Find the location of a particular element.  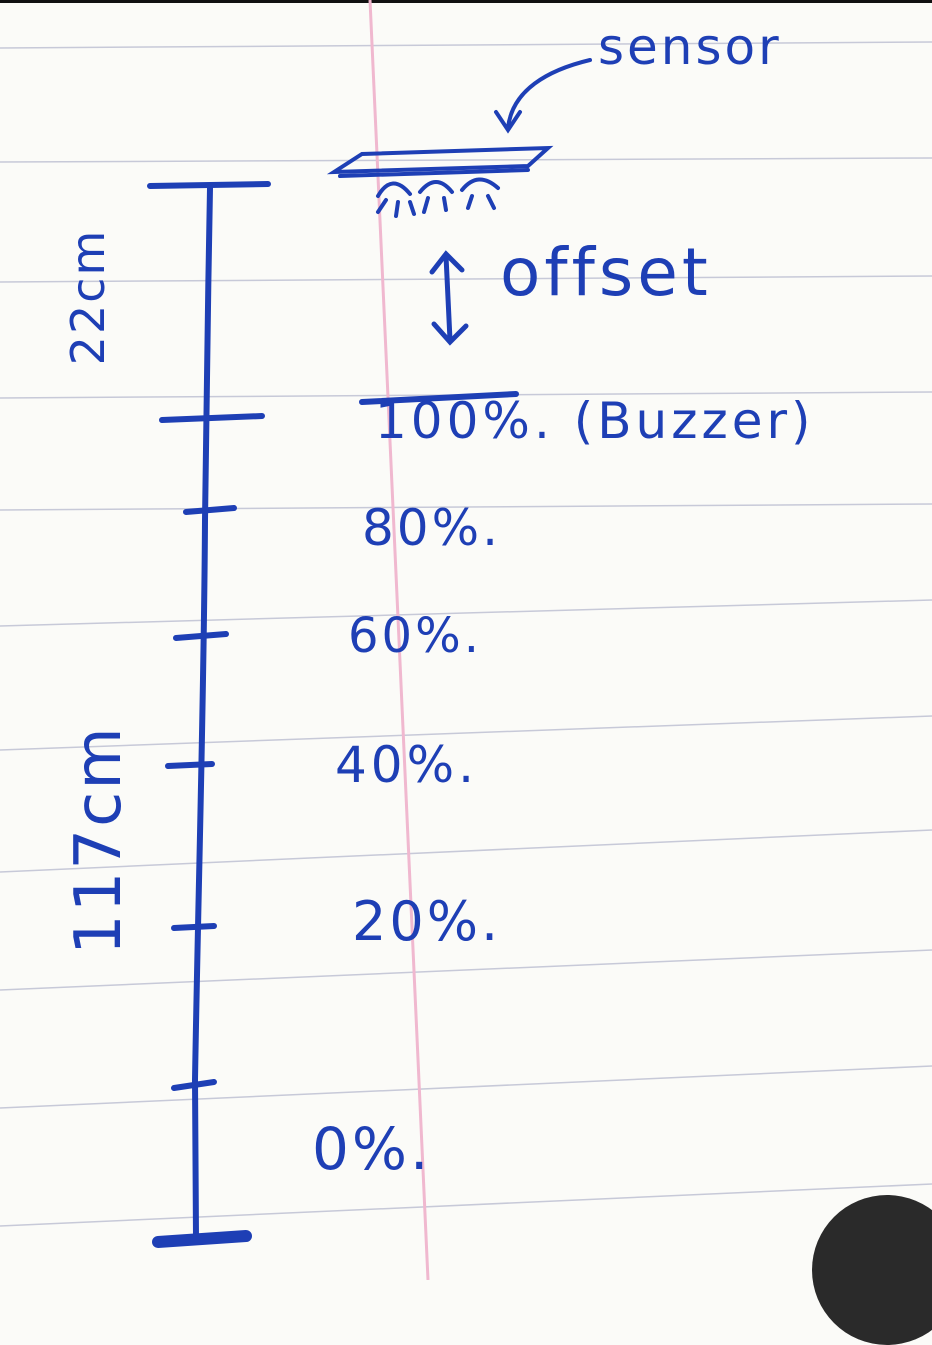

level-label-20: 20%. is located at coordinates (427, 921).